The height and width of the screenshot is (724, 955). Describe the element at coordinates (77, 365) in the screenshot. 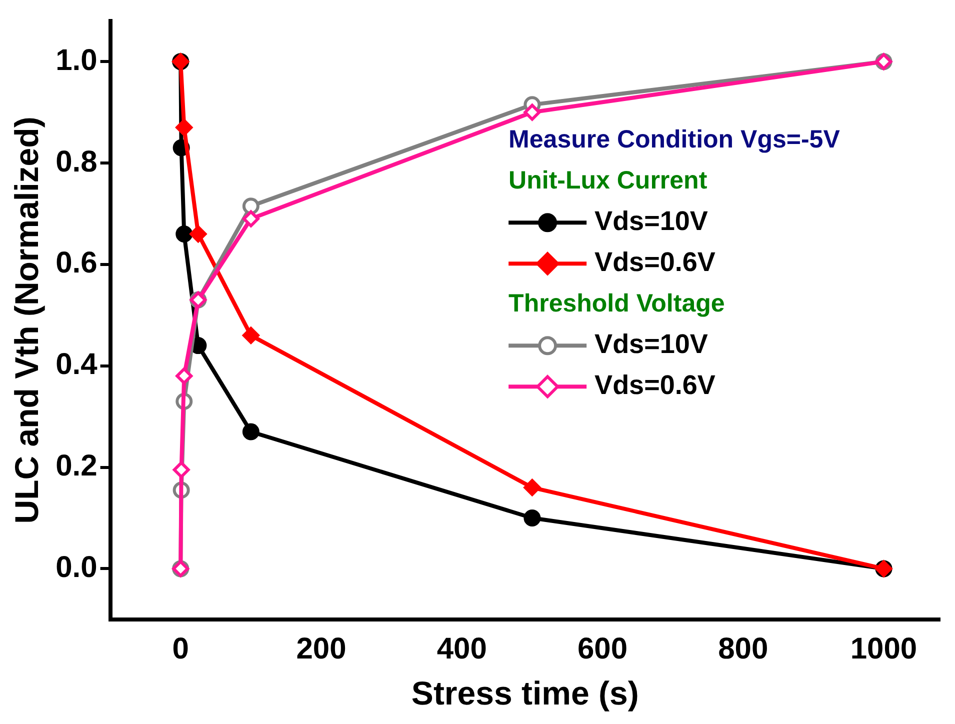

I see `y-tick-label: 0.4` at that location.